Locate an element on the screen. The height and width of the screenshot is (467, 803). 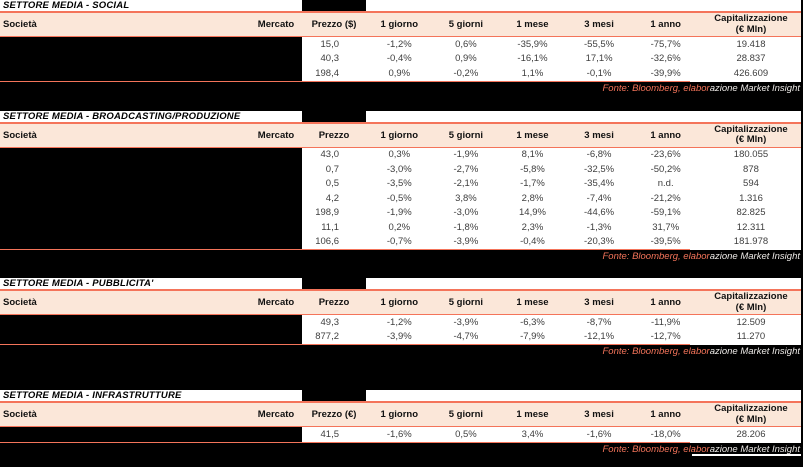
capitalizzazione-cell: 82.825 is located at coordinates (751, 213).